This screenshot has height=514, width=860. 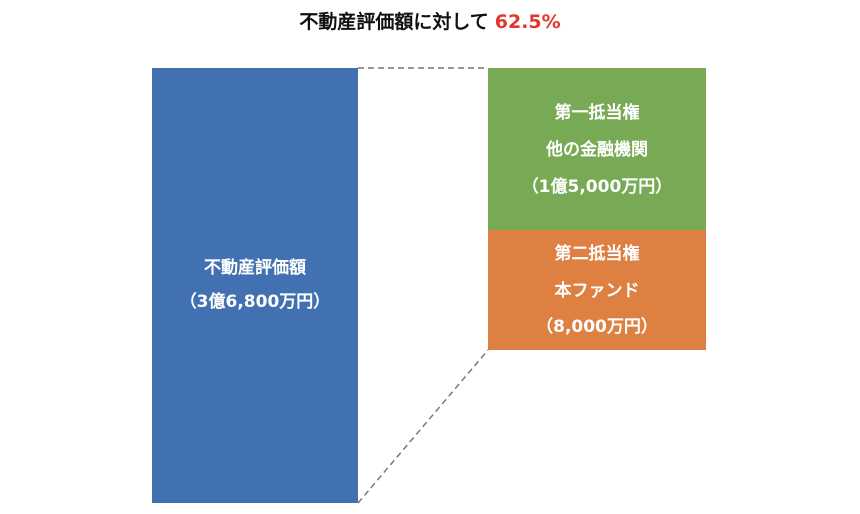 I want to click on block-label: 他の金融機関, so click(x=596, y=149).